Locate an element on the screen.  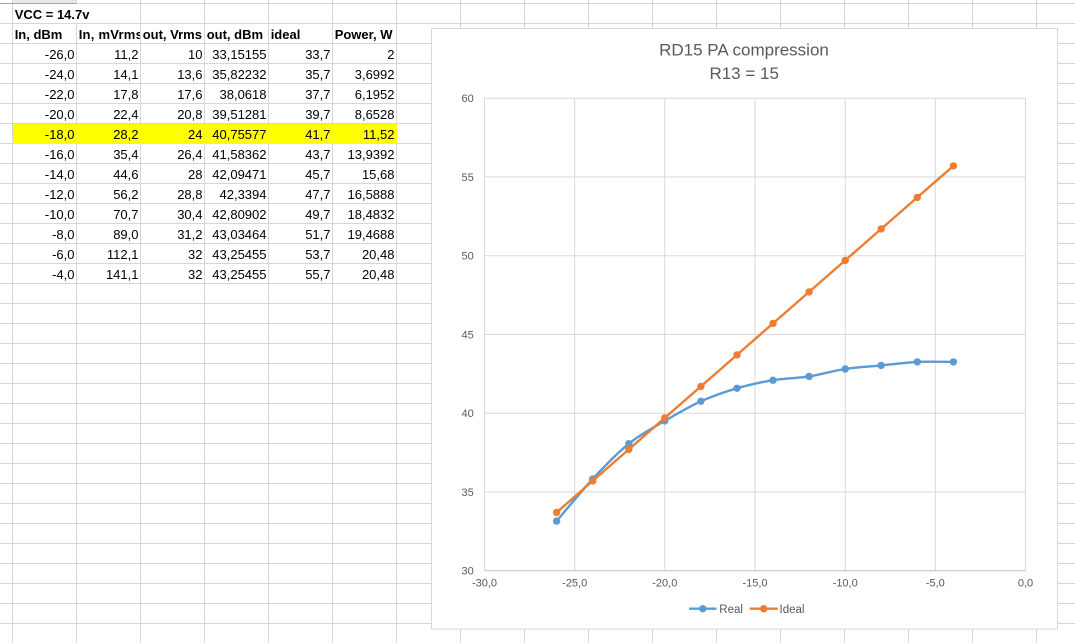
svg-text: 40 is located at coordinates (468, 414).